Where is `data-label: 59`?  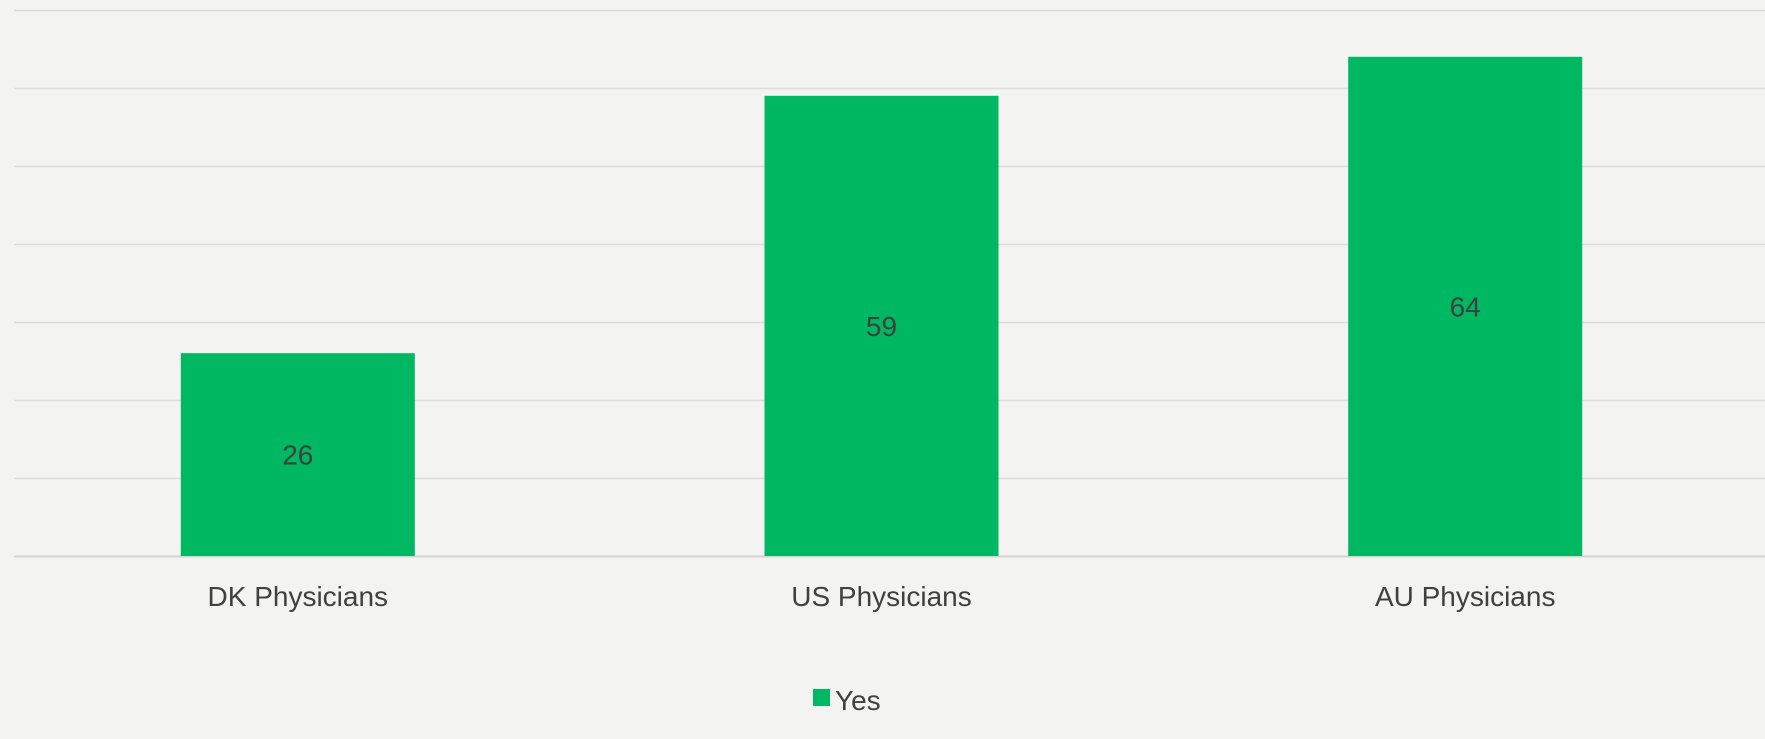 data-label: 59 is located at coordinates (881, 326).